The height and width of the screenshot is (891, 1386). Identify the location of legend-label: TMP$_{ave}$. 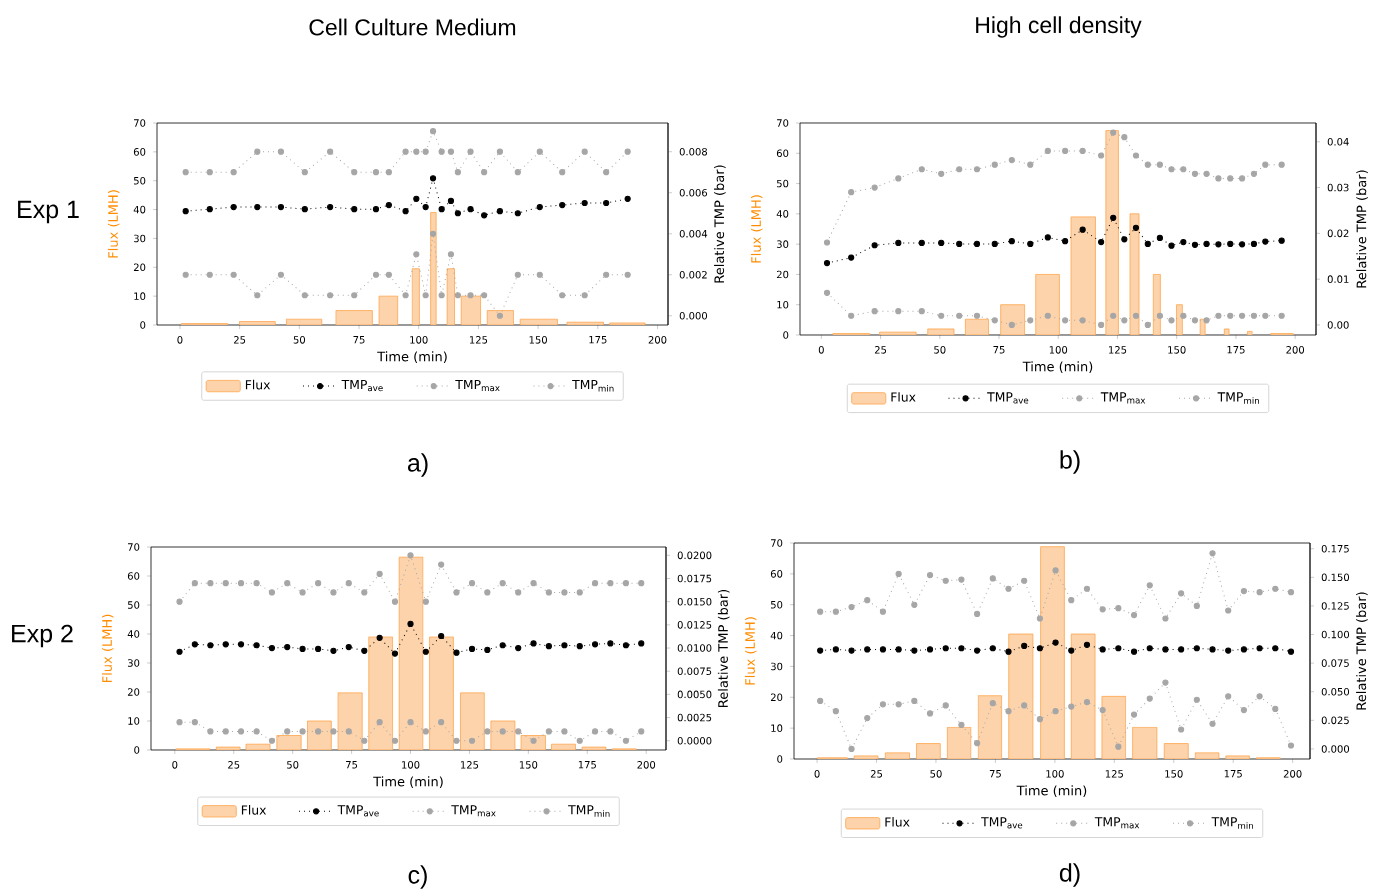
(358, 811).